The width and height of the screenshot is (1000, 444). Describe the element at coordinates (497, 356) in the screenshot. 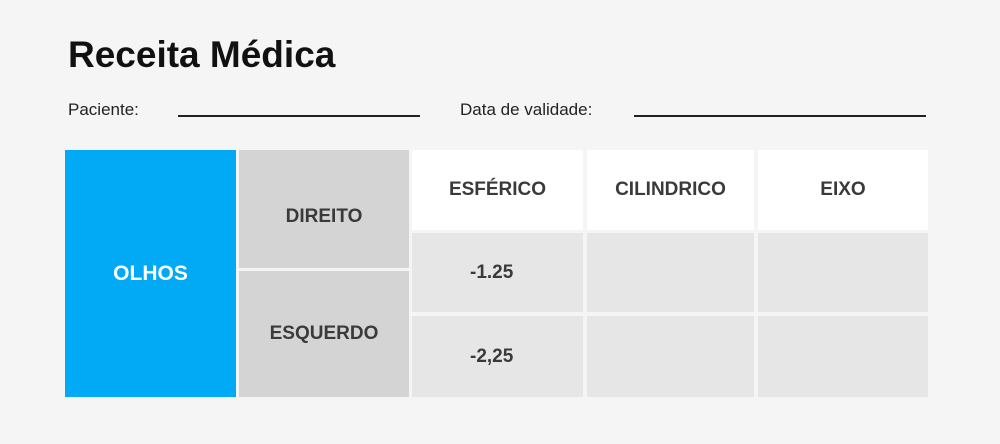

I see `table-cell: -2,25` at that location.